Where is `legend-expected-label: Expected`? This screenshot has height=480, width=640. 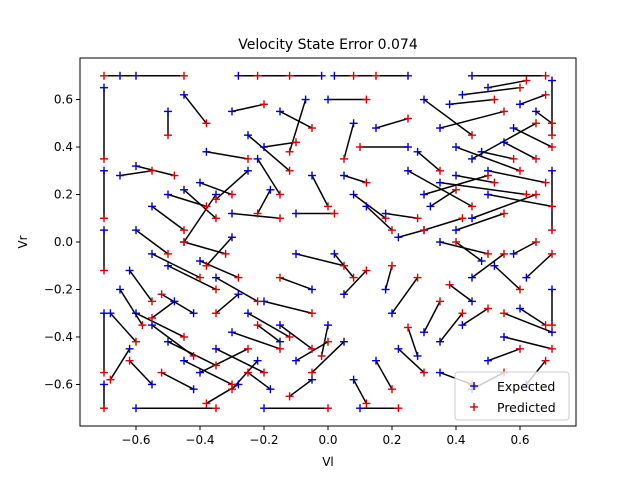 legend-expected-label: Expected is located at coordinates (526, 386).